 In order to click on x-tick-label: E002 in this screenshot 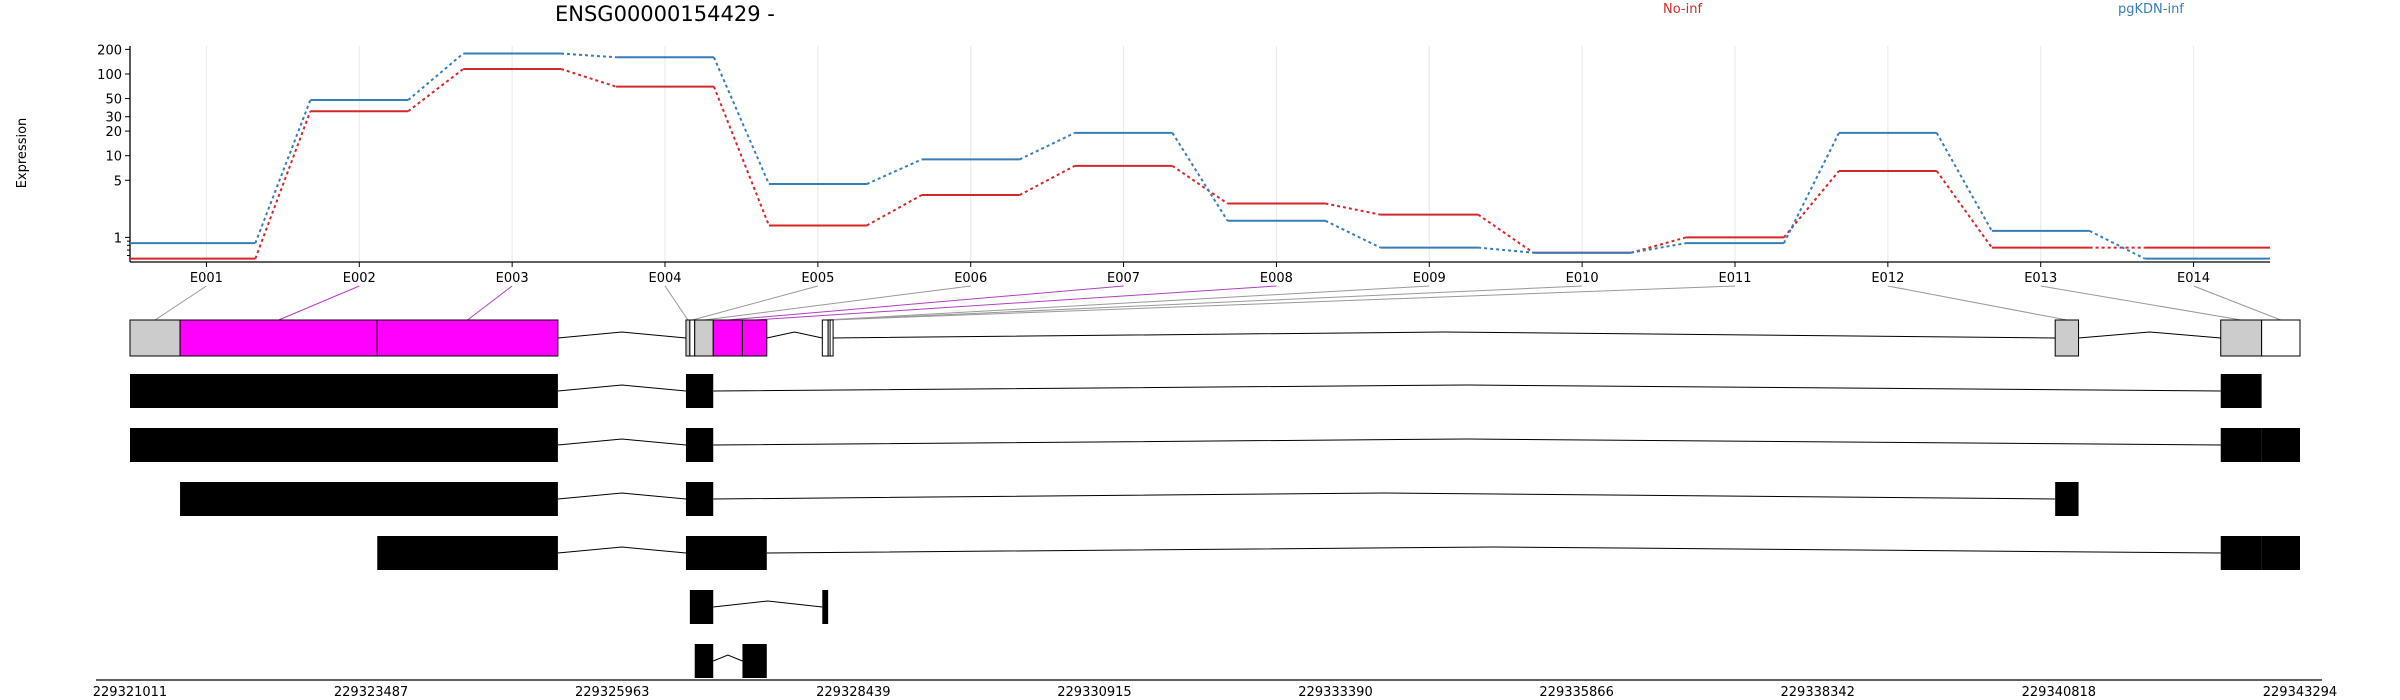, I will do `click(359, 278)`.